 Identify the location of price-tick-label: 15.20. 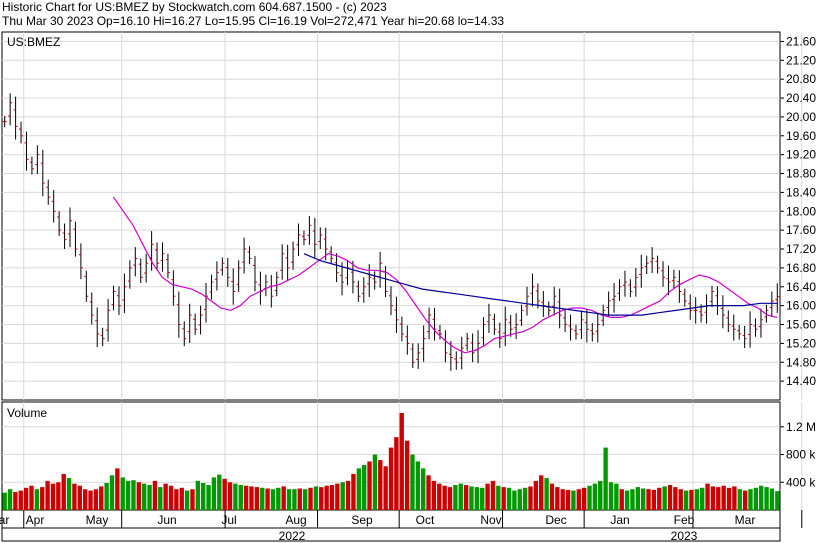
(801, 343).